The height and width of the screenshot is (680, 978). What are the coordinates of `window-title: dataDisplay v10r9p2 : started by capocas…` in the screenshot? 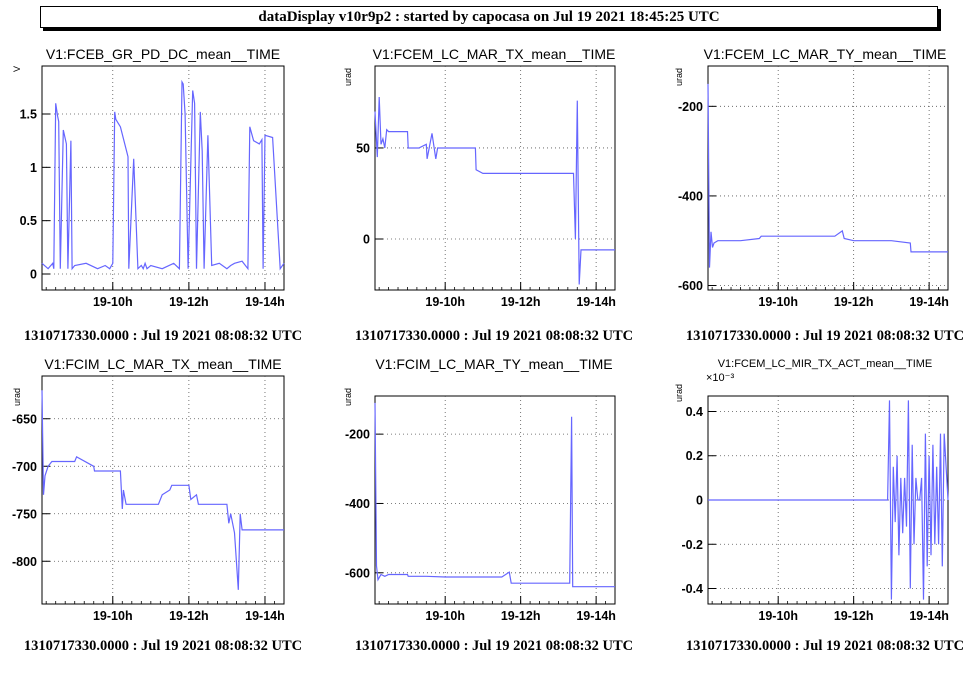 It's located at (489, 17).